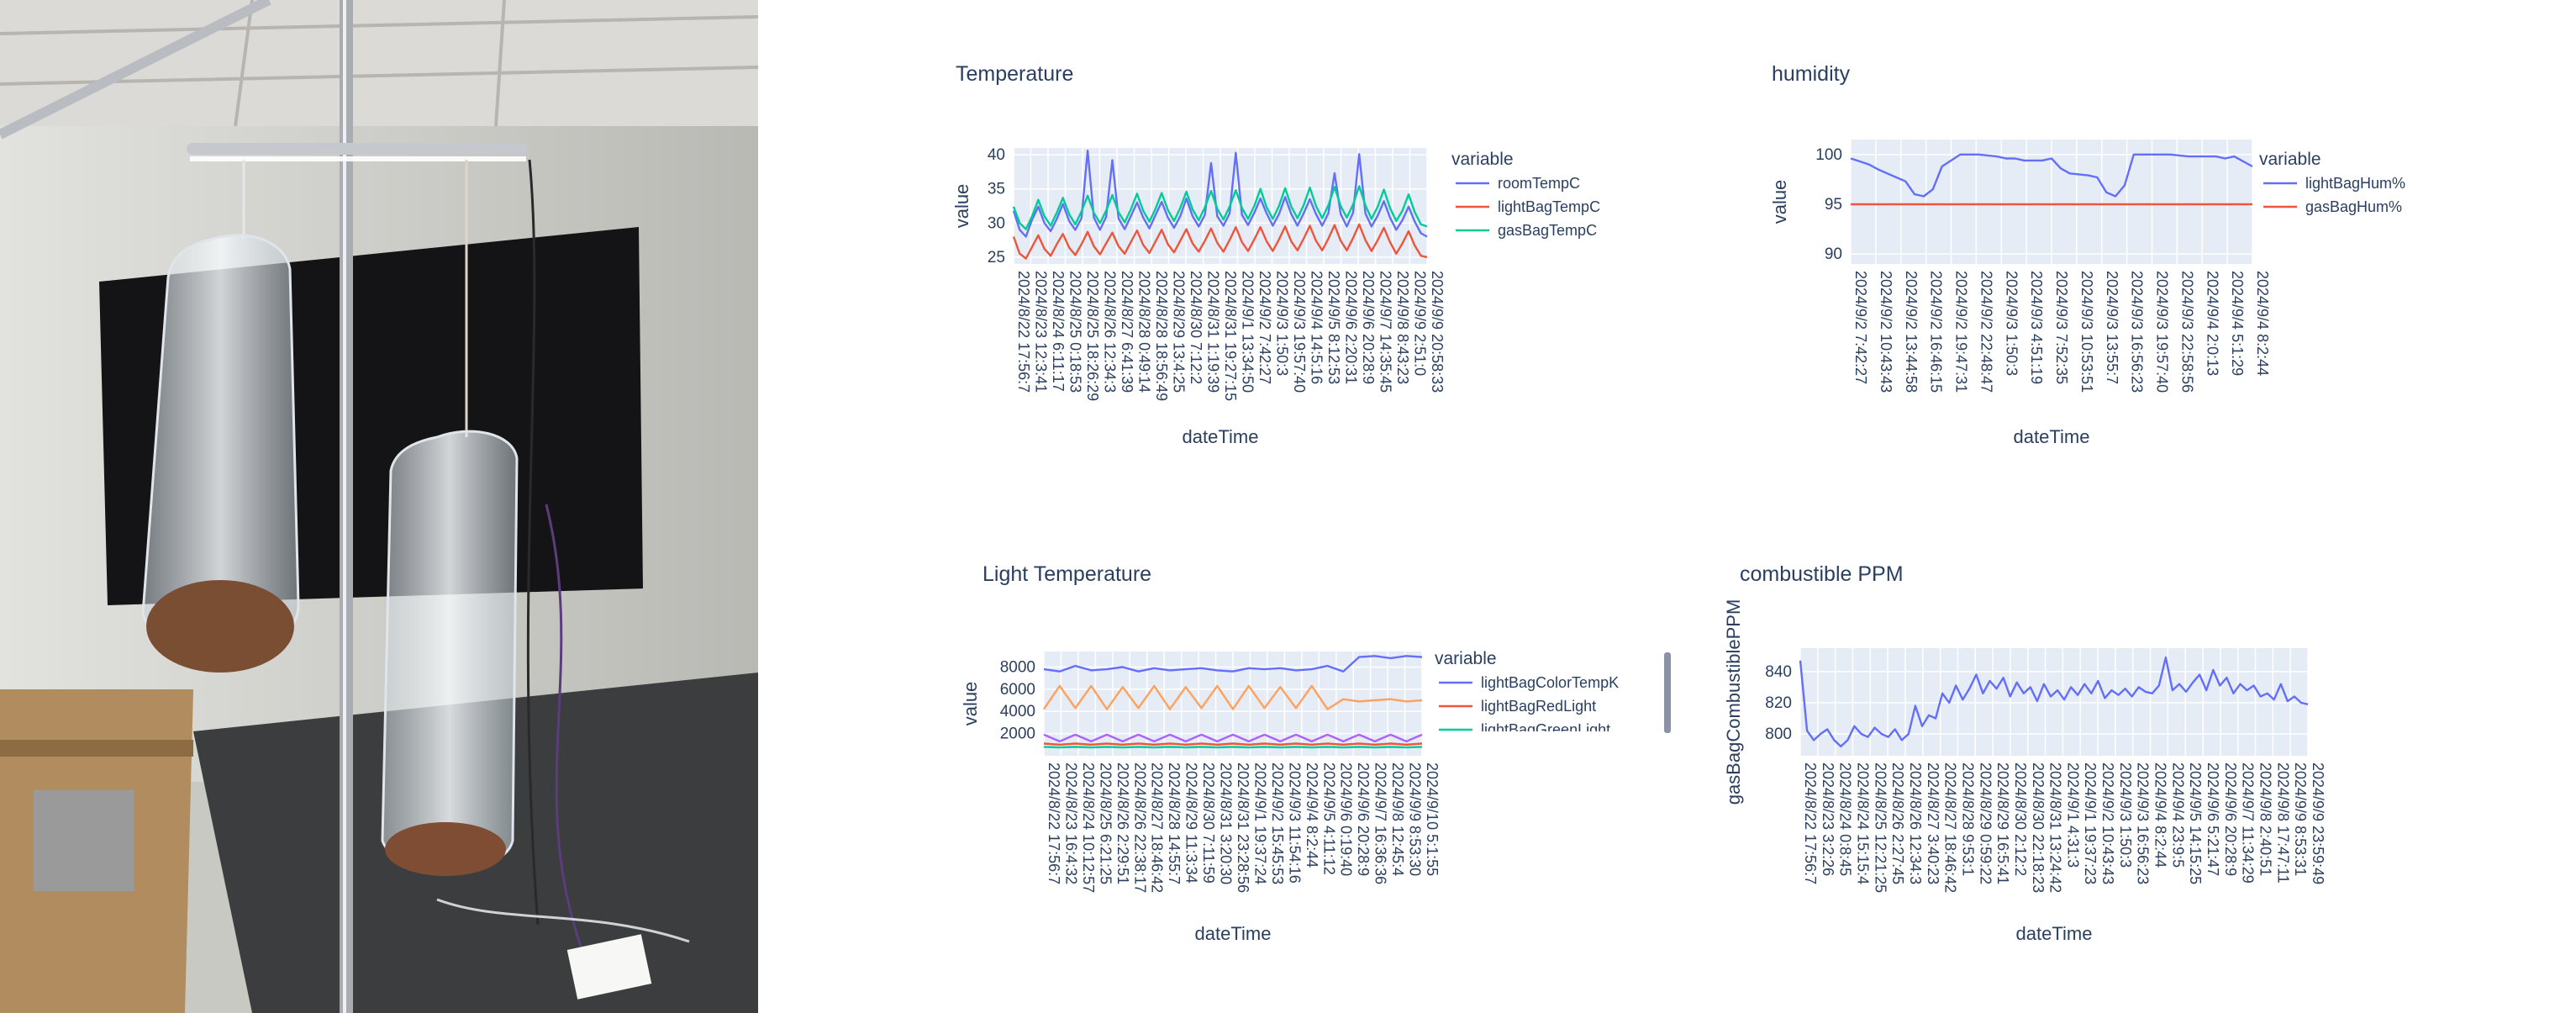 This screenshot has width=2576, height=1013. What do you see at coordinates (1233, 738) in the screenshot?
I see `series-line-lightbagbluelight` at bounding box center [1233, 738].